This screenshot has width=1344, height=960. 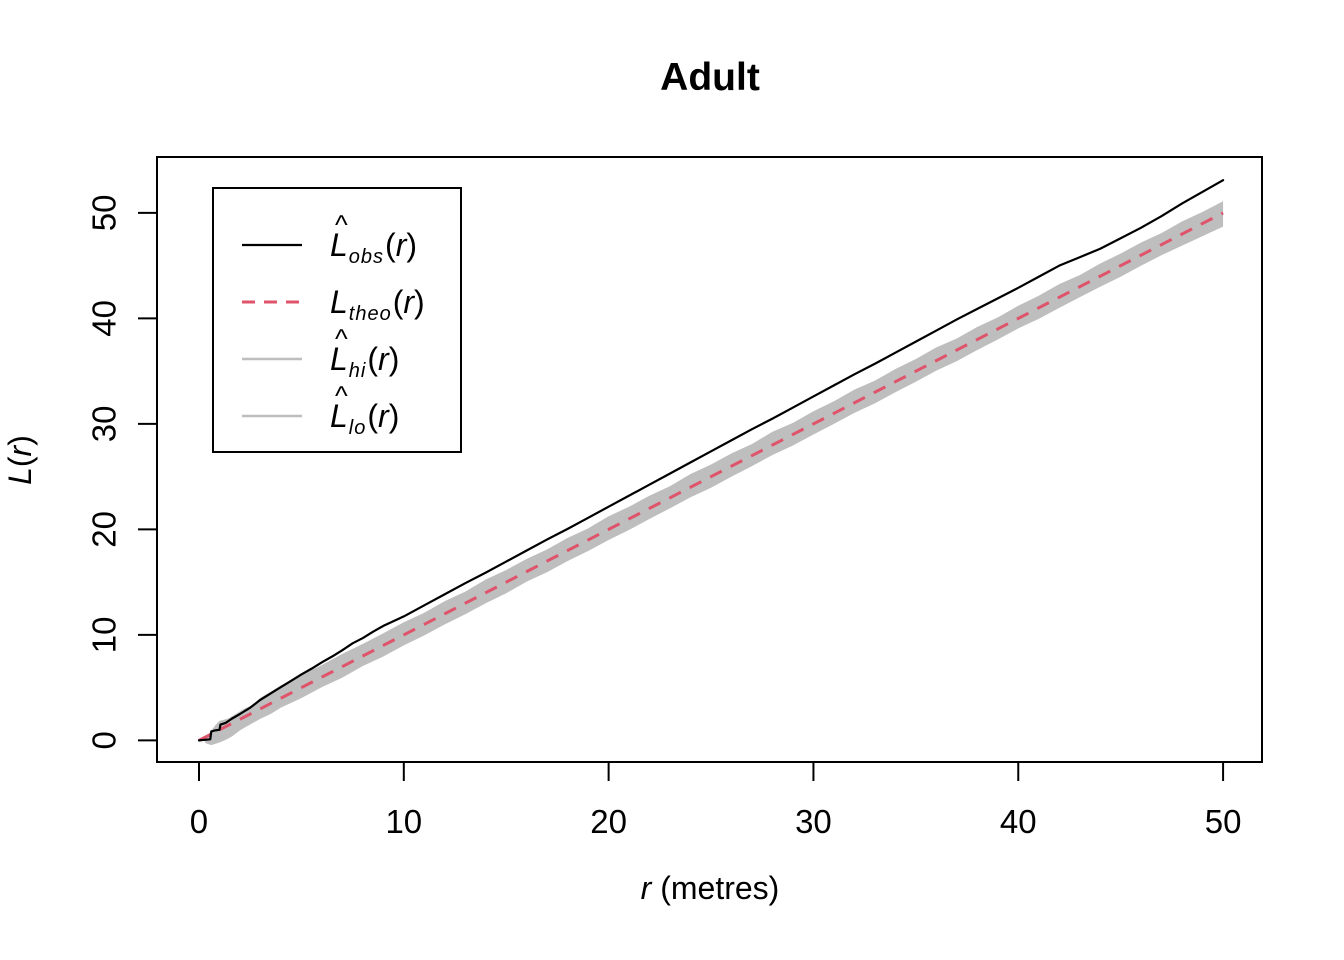 What do you see at coordinates (104, 740) in the screenshot?
I see `y-tick-label: 0` at bounding box center [104, 740].